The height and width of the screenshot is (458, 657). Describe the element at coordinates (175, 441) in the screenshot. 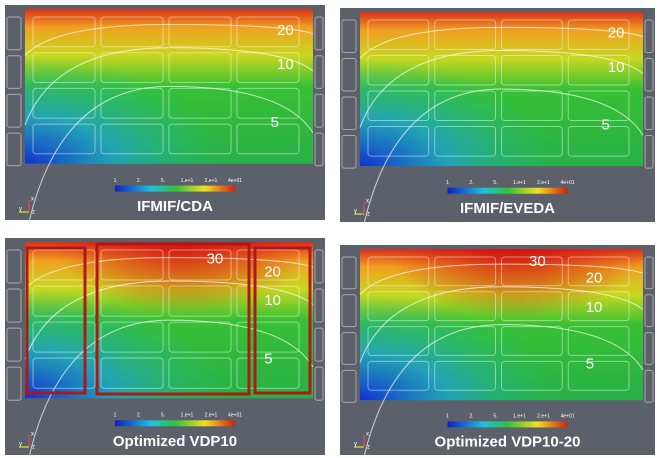

I see `panel-title: Optimized VDP10` at that location.